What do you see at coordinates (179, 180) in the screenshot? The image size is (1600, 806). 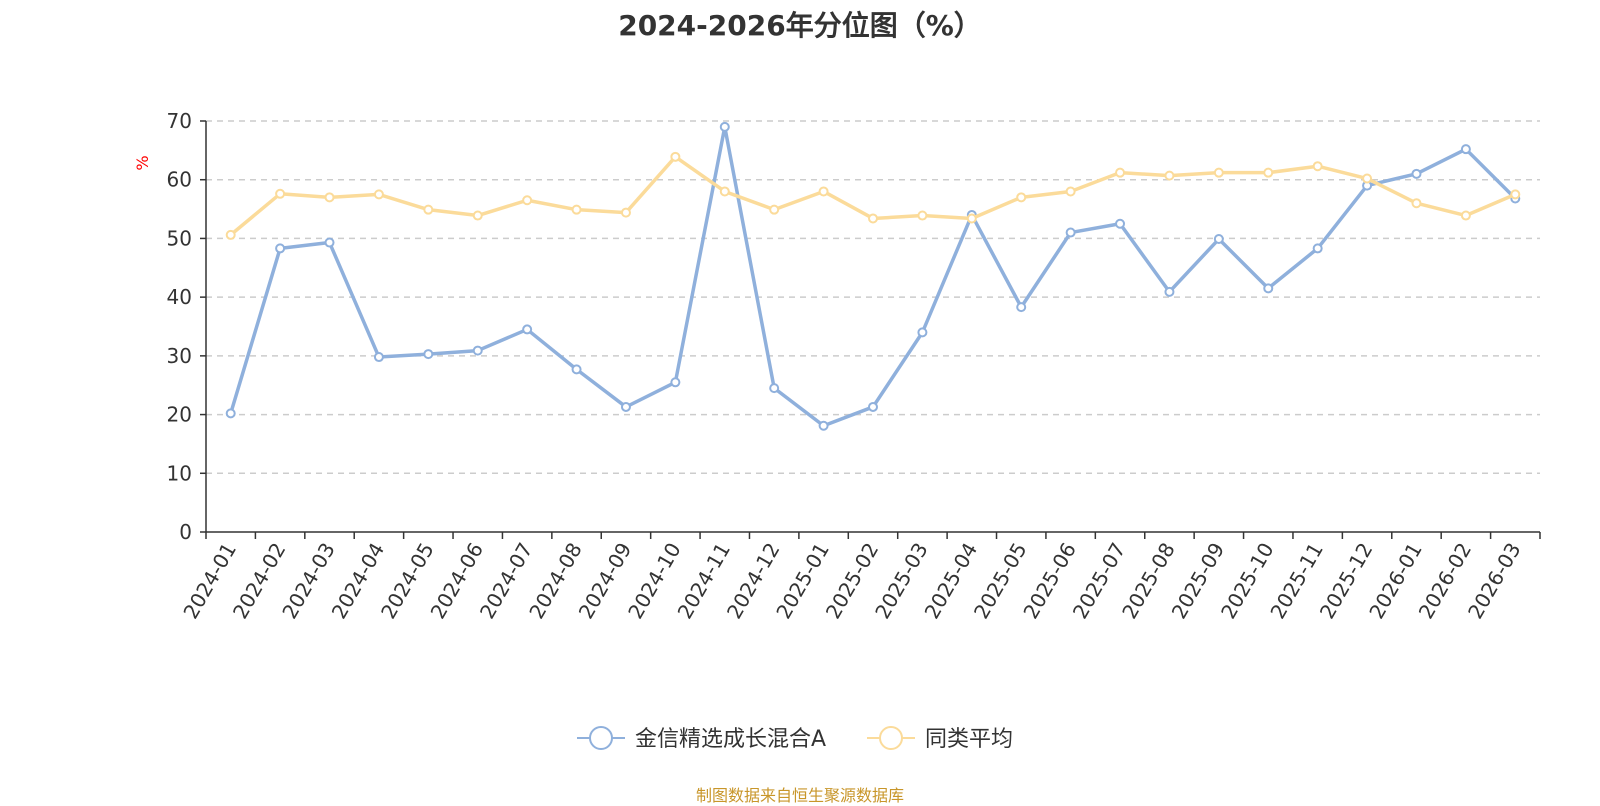 I see `y-tick-label: 60` at bounding box center [179, 180].